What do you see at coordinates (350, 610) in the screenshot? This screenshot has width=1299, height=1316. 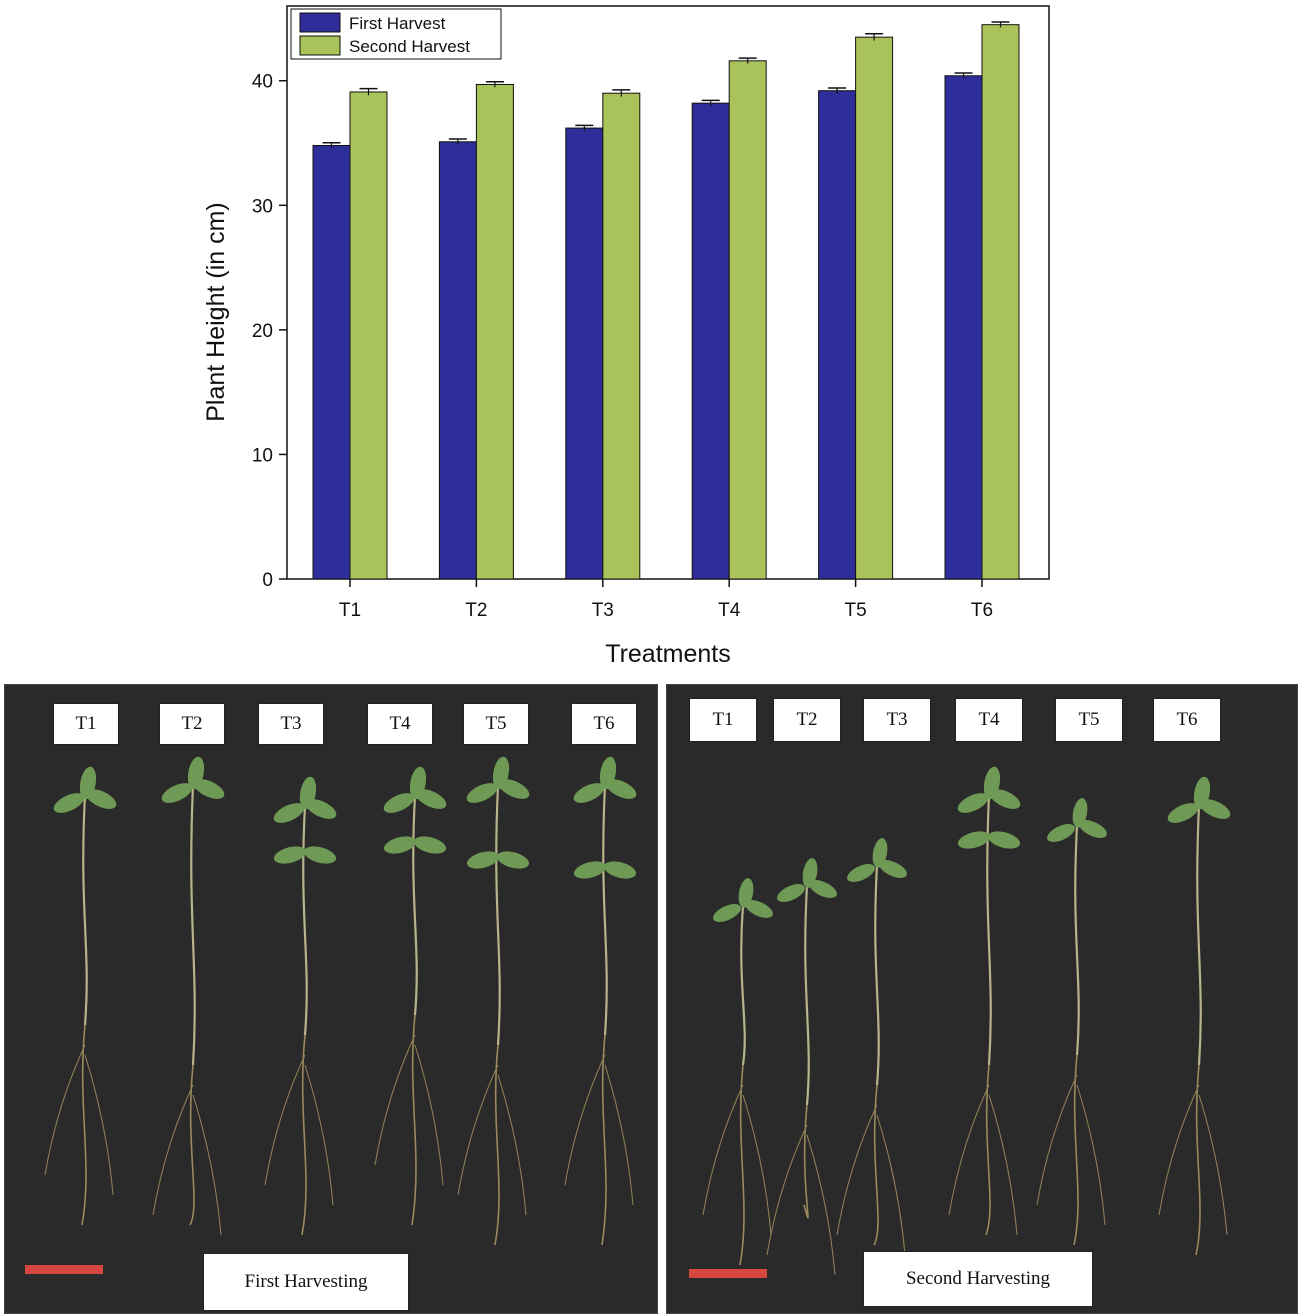 I see `x-tick-label: T1` at bounding box center [350, 610].